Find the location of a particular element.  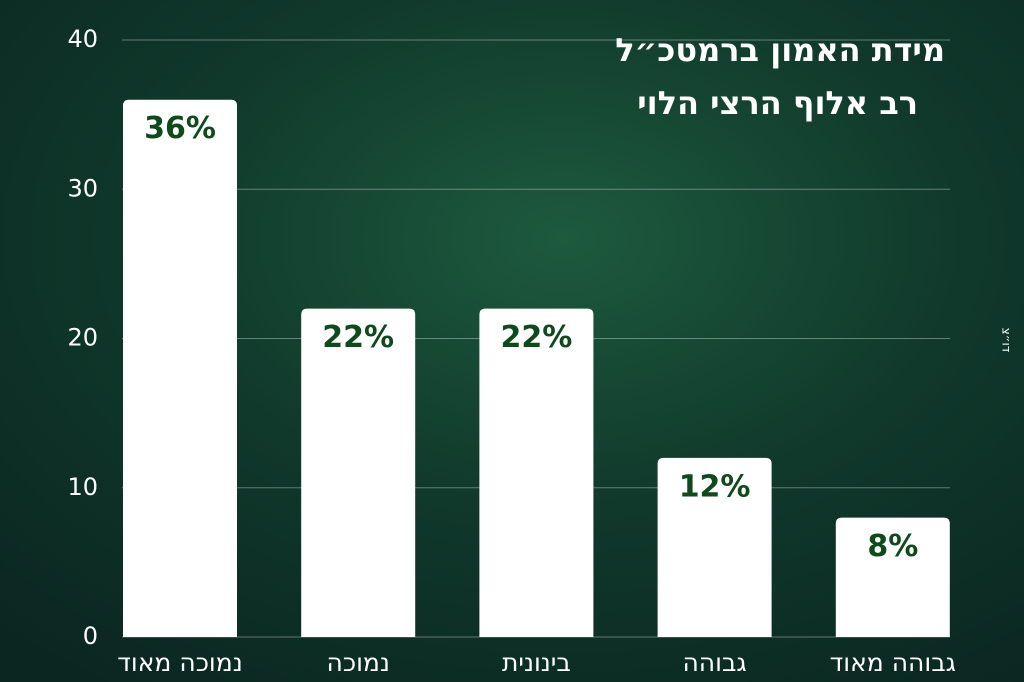

y-tick-label: 20 is located at coordinates (82, 338).